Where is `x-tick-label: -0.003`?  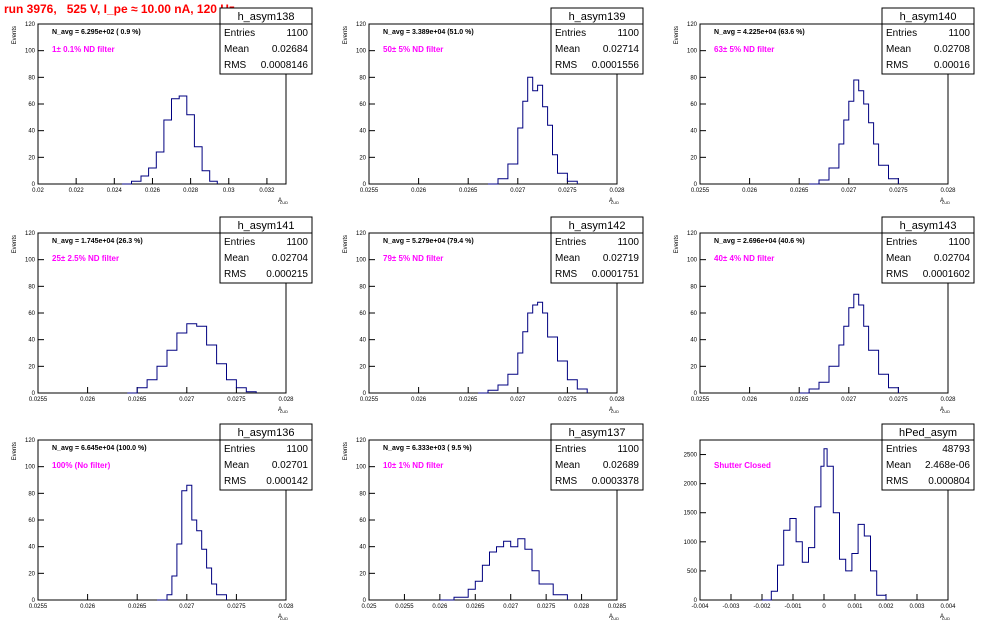
x-tick-label: -0.003 is located at coordinates (731, 607).